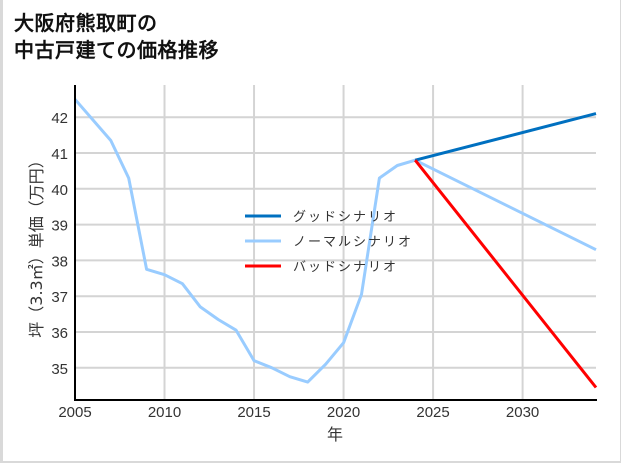 The image size is (621, 465). What do you see at coordinates (345, 267) in the screenshot?
I see `legend-label: バッドシナリオ` at bounding box center [345, 267].